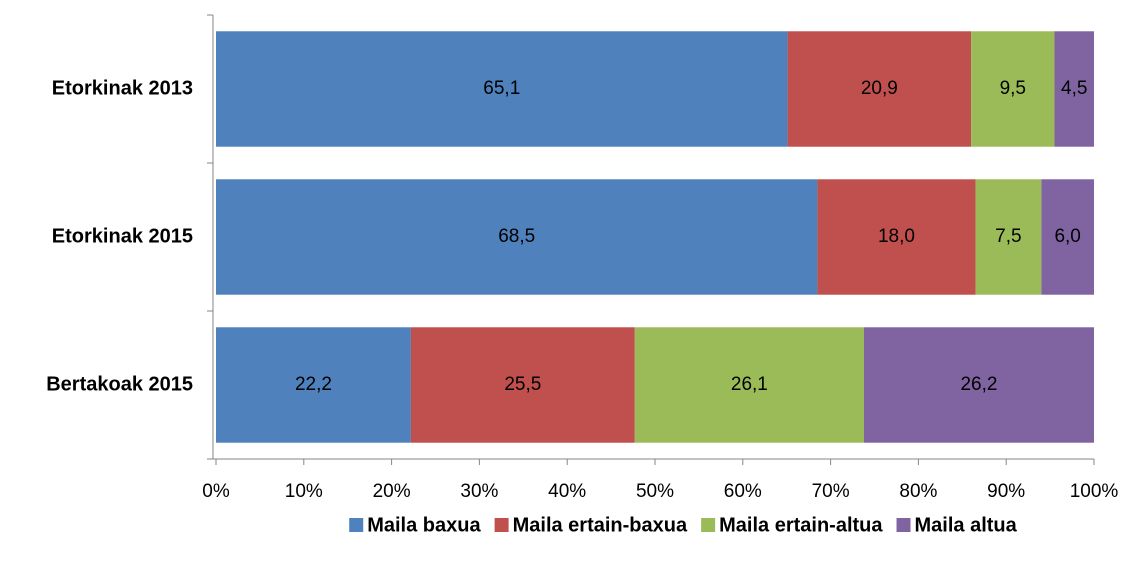 Image resolution: width=1126 pixels, height=565 pixels. Describe the element at coordinates (1094, 491) in the screenshot. I see `x-tick-label: 100%` at that location.